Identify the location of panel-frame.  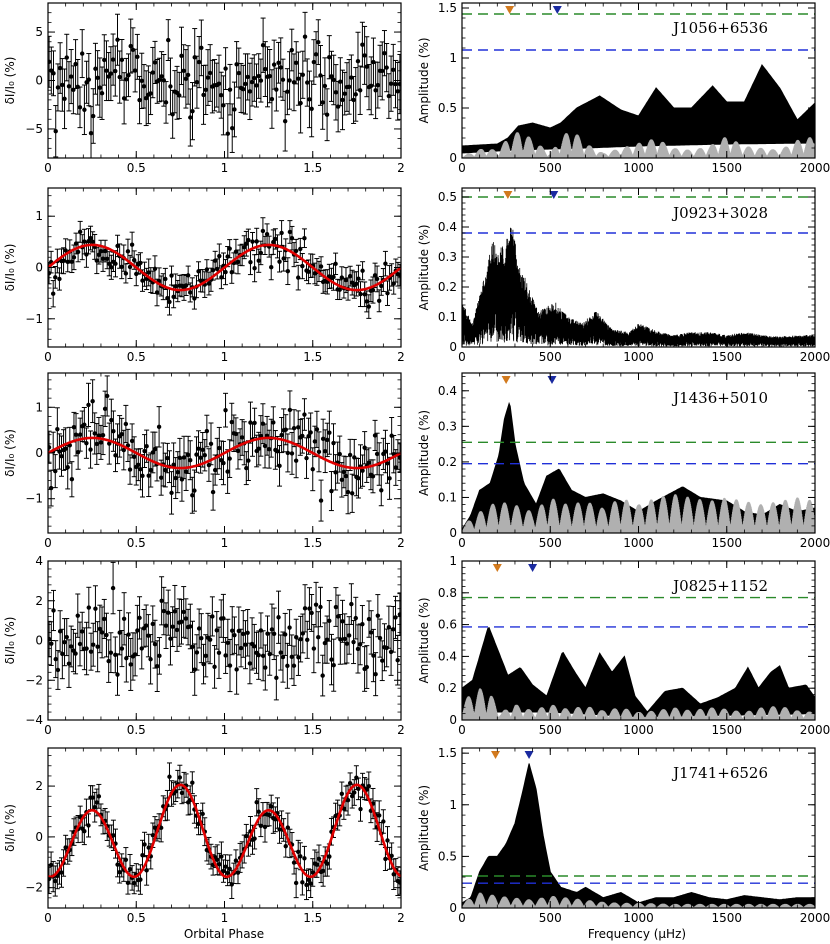
(224, 640).